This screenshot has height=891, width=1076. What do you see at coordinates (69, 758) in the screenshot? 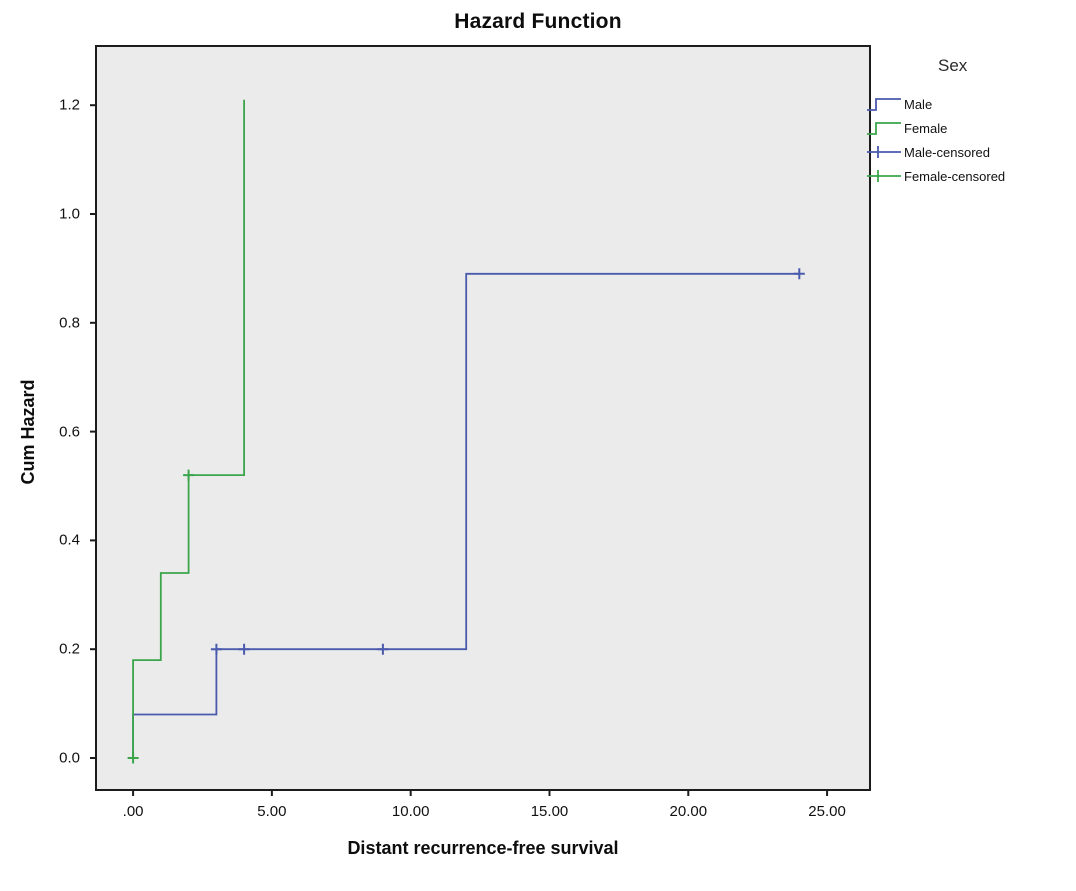
I see `y-tick-label: 0.0` at bounding box center [69, 758].